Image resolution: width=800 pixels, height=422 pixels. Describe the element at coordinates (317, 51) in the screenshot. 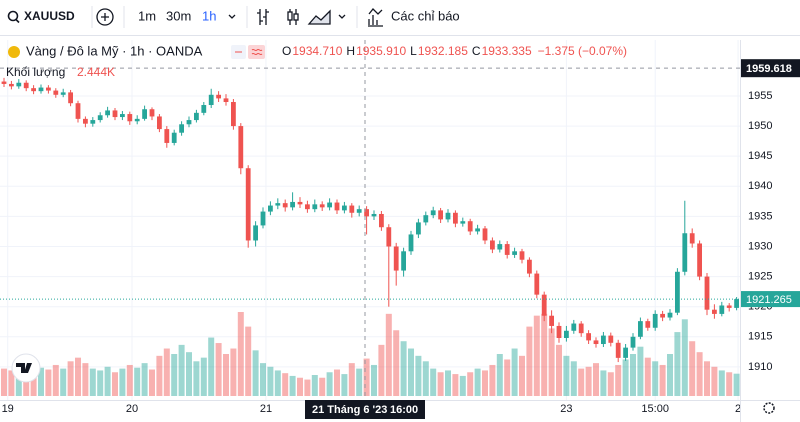

I see `ohlc-value: 1934.710` at that location.